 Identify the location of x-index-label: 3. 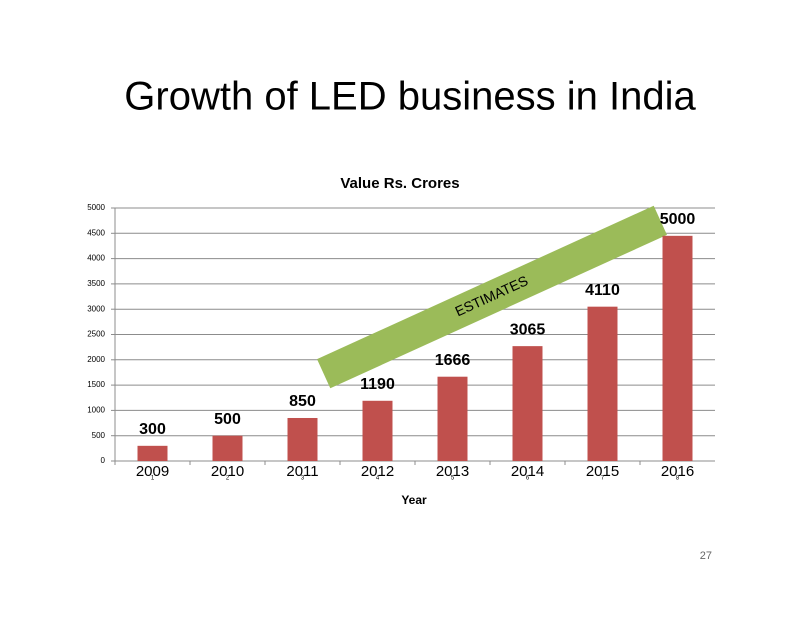
(303, 479).